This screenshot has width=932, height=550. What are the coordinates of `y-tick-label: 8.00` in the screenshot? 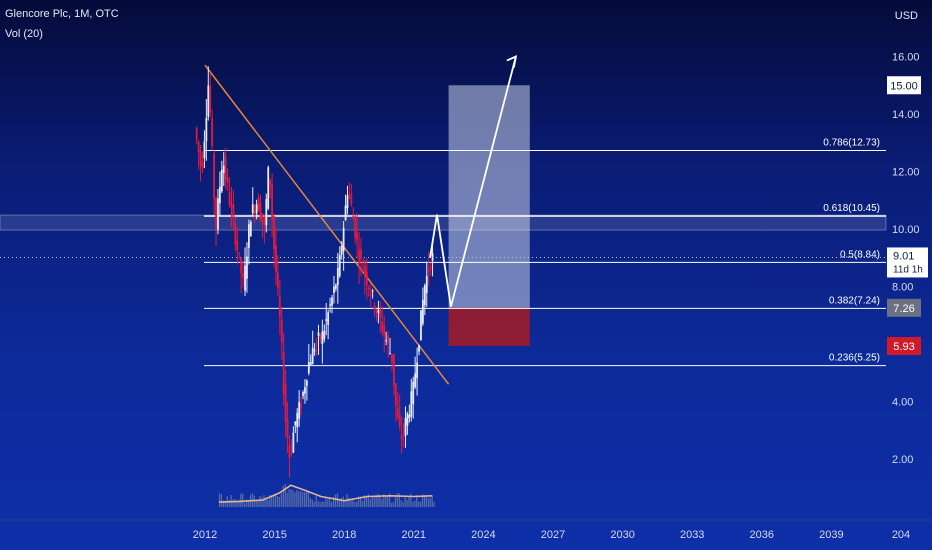 It's located at (902, 288).